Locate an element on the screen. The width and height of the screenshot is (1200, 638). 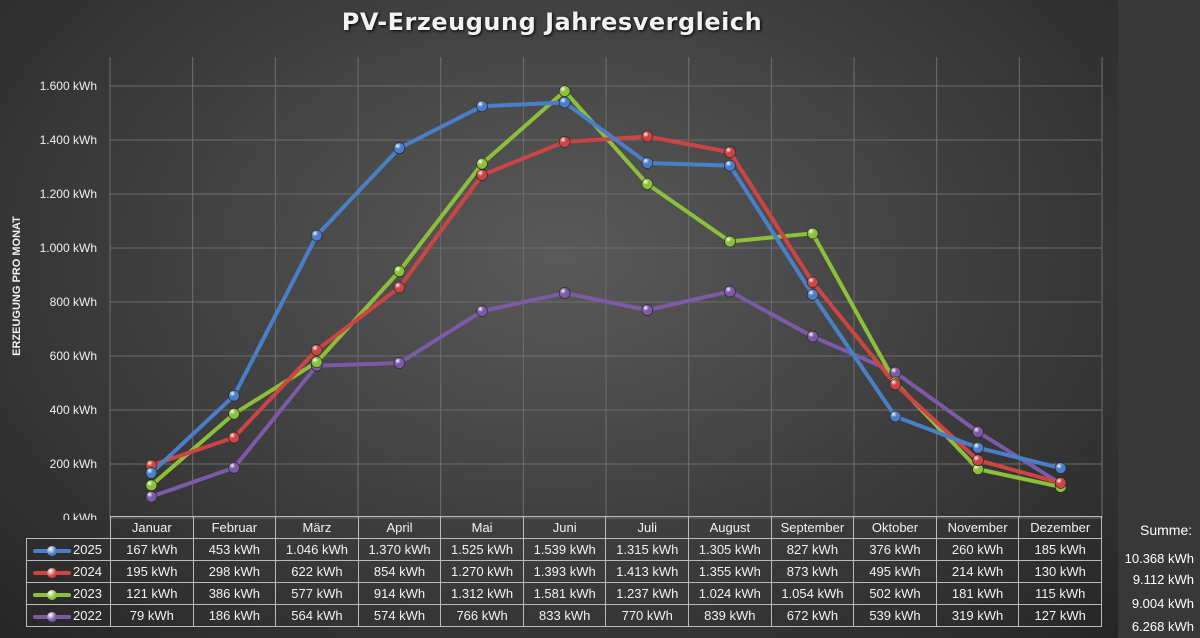
category-label: Februar is located at coordinates (234, 527).